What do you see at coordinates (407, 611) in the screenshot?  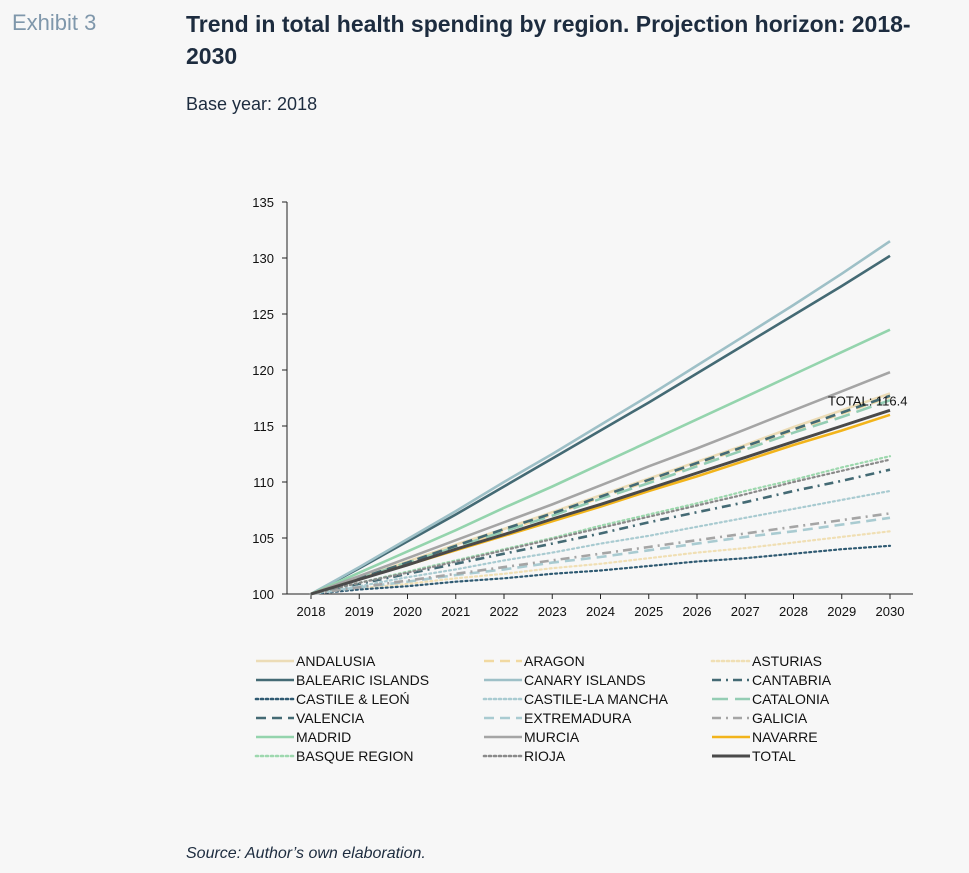 I see `x-tick-label: 2020` at bounding box center [407, 611].